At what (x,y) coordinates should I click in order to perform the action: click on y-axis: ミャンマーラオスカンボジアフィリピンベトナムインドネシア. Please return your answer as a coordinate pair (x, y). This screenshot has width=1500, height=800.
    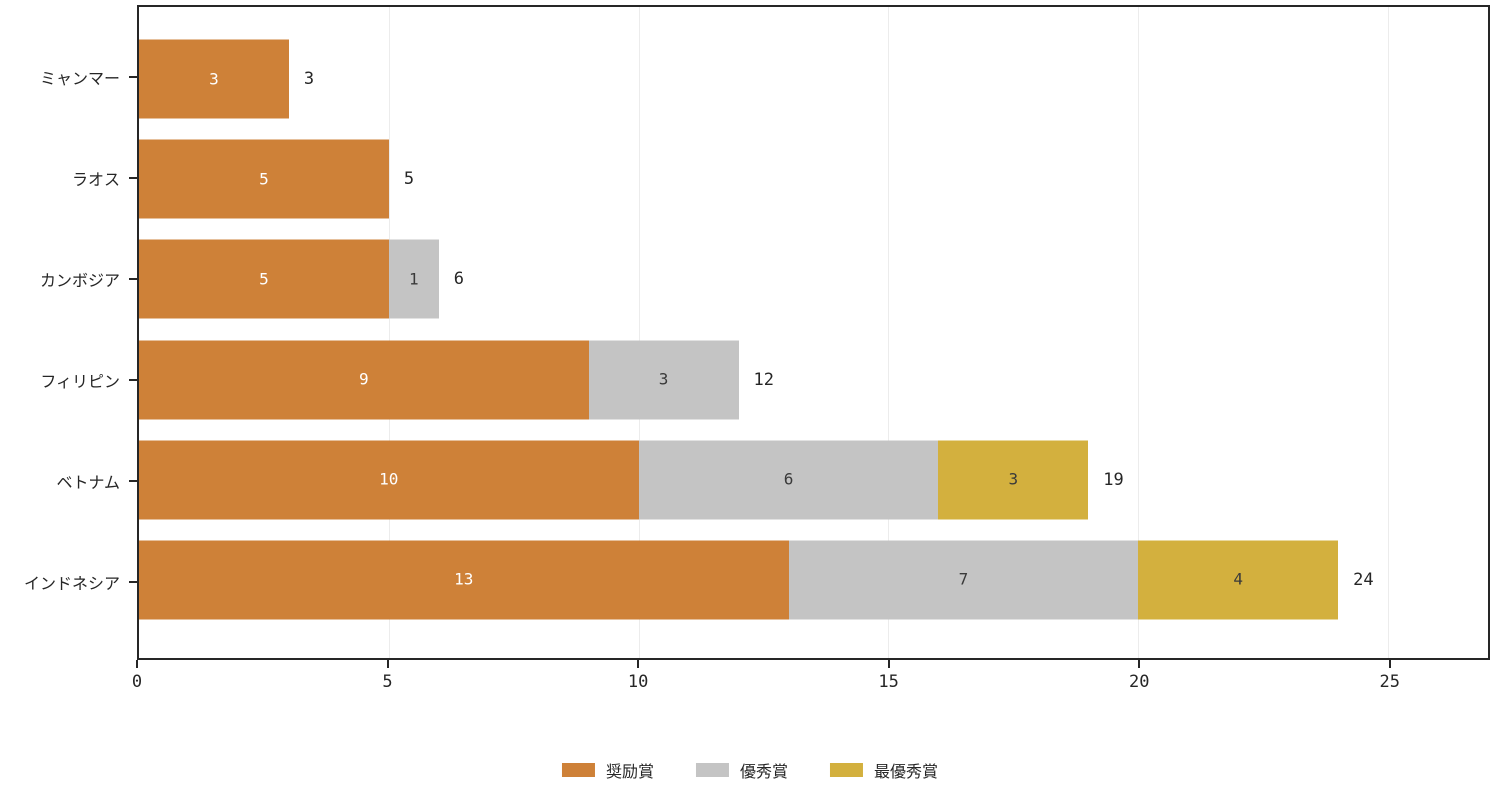
    Looking at the image, I should click on (68, 332).